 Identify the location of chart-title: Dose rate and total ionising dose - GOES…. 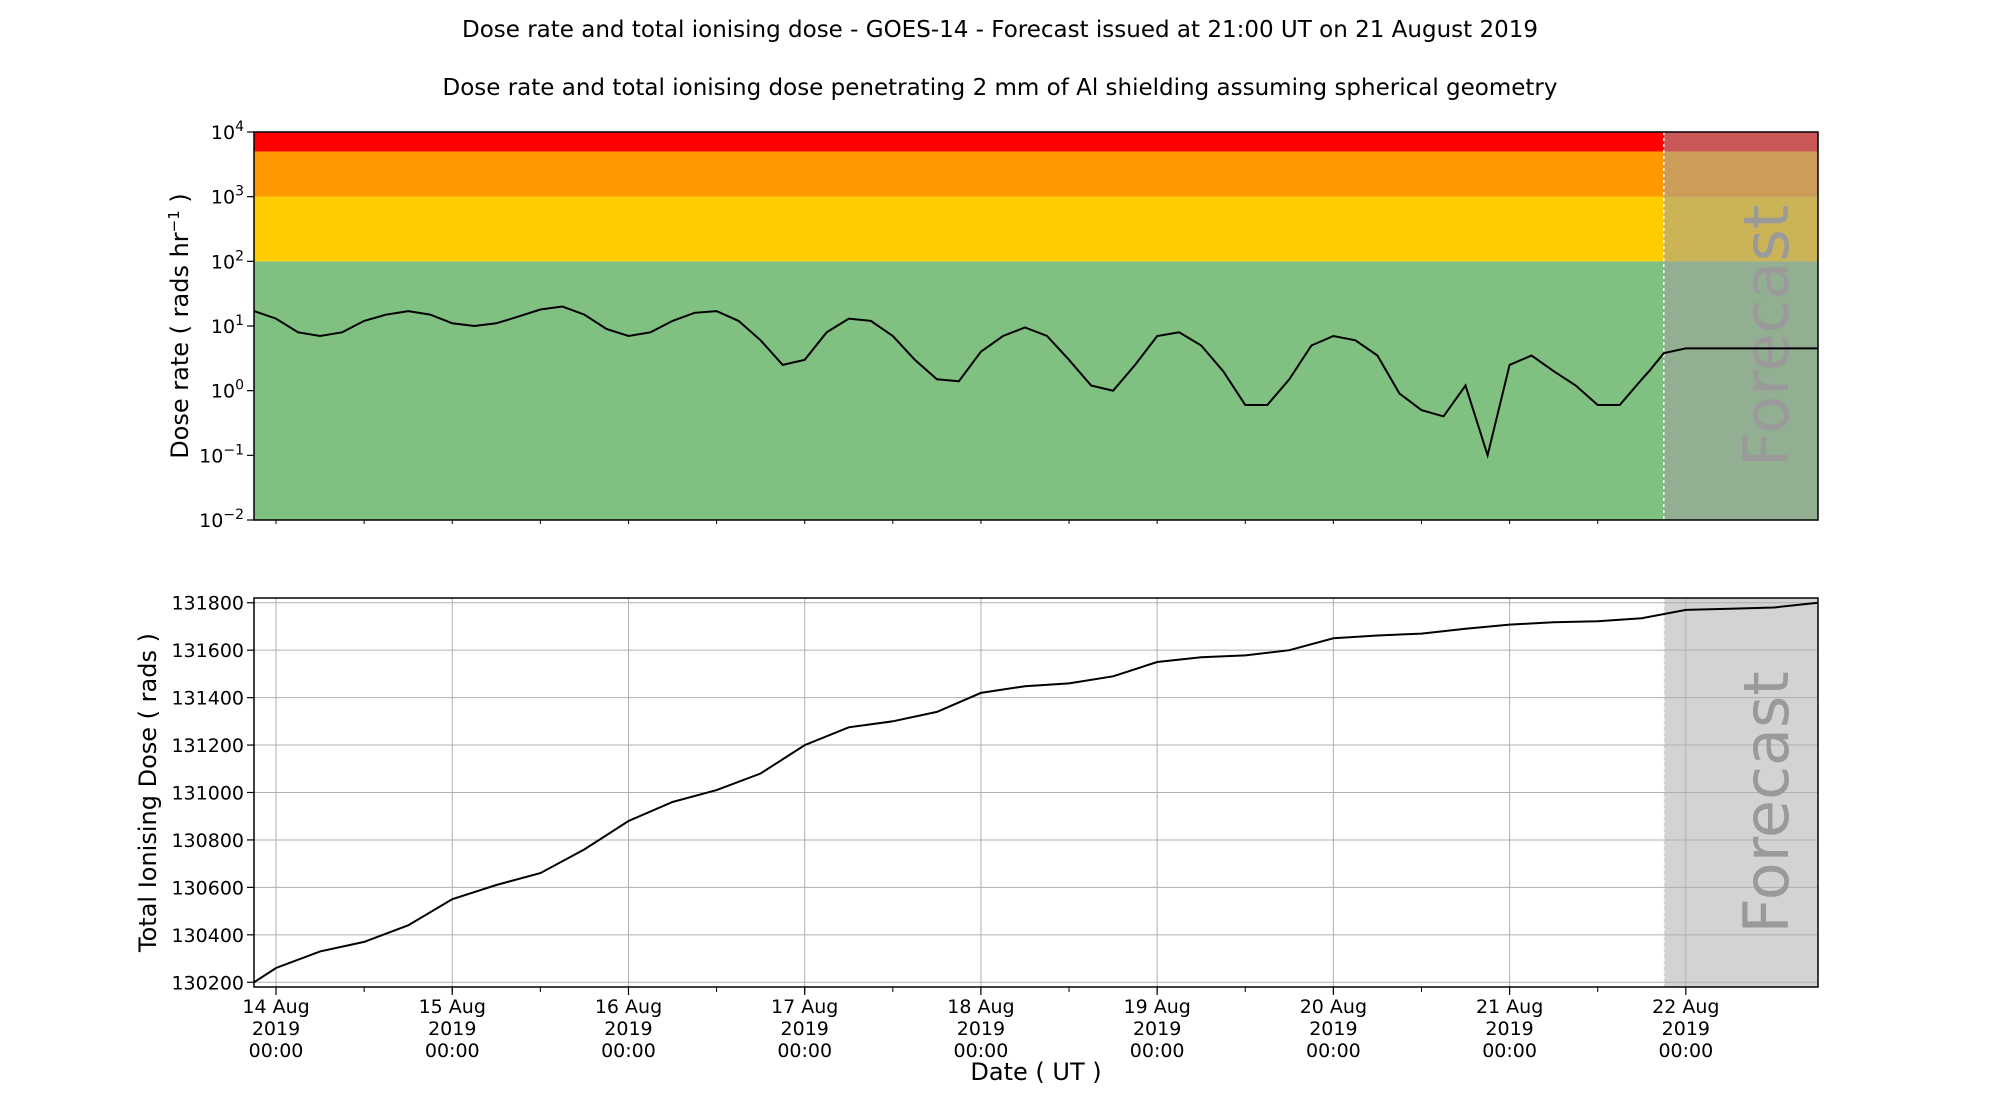
(999, 30).